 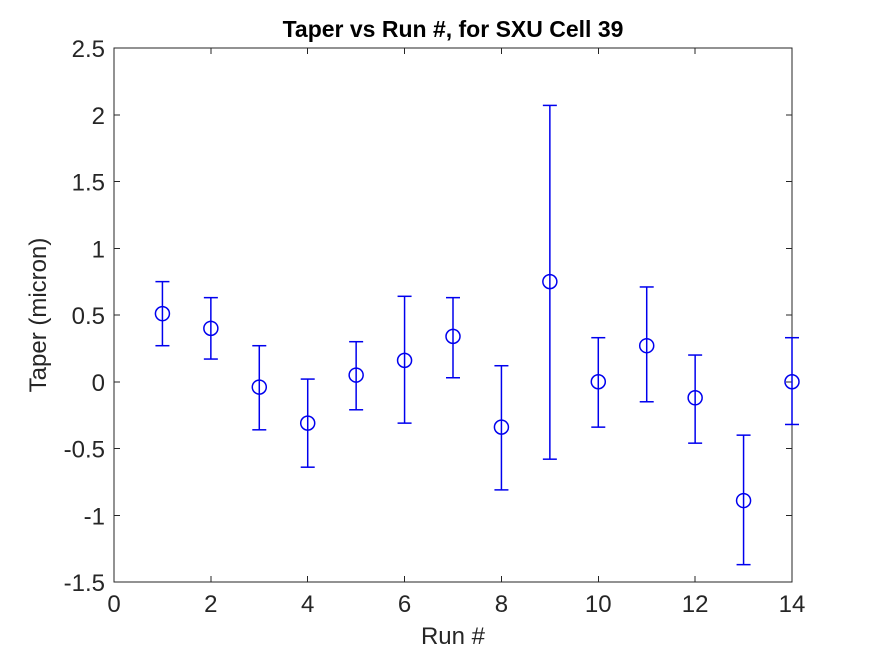 What do you see at coordinates (598, 604) in the screenshot?
I see `x-tick-label: 10` at bounding box center [598, 604].